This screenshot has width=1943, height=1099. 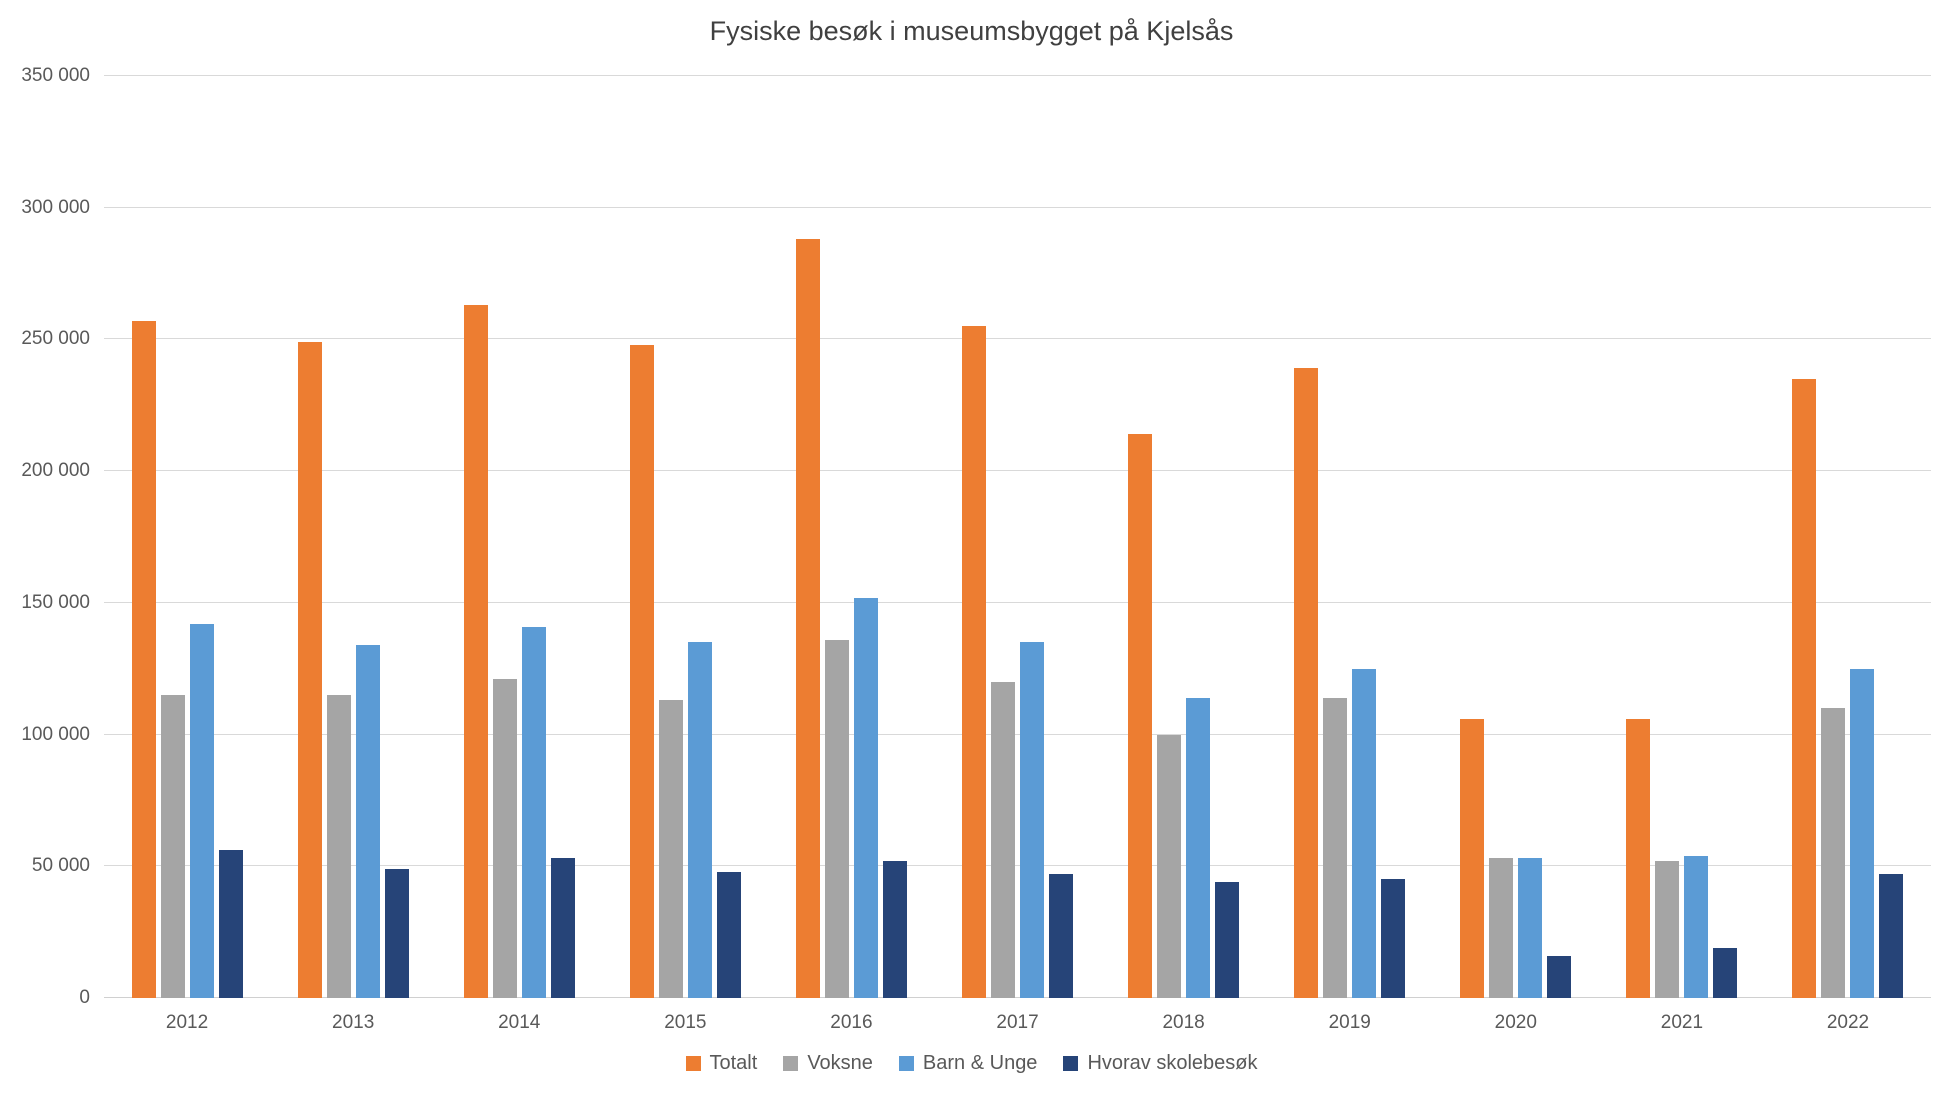 I want to click on bar-hvorav-skolebes-k-2021, so click(x=1725, y=972).